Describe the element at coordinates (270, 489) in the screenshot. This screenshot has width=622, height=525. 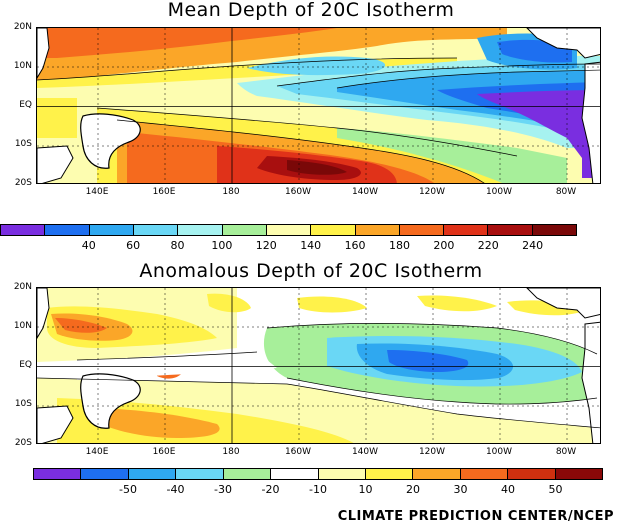
I see `colorbar-label: -20` at that location.